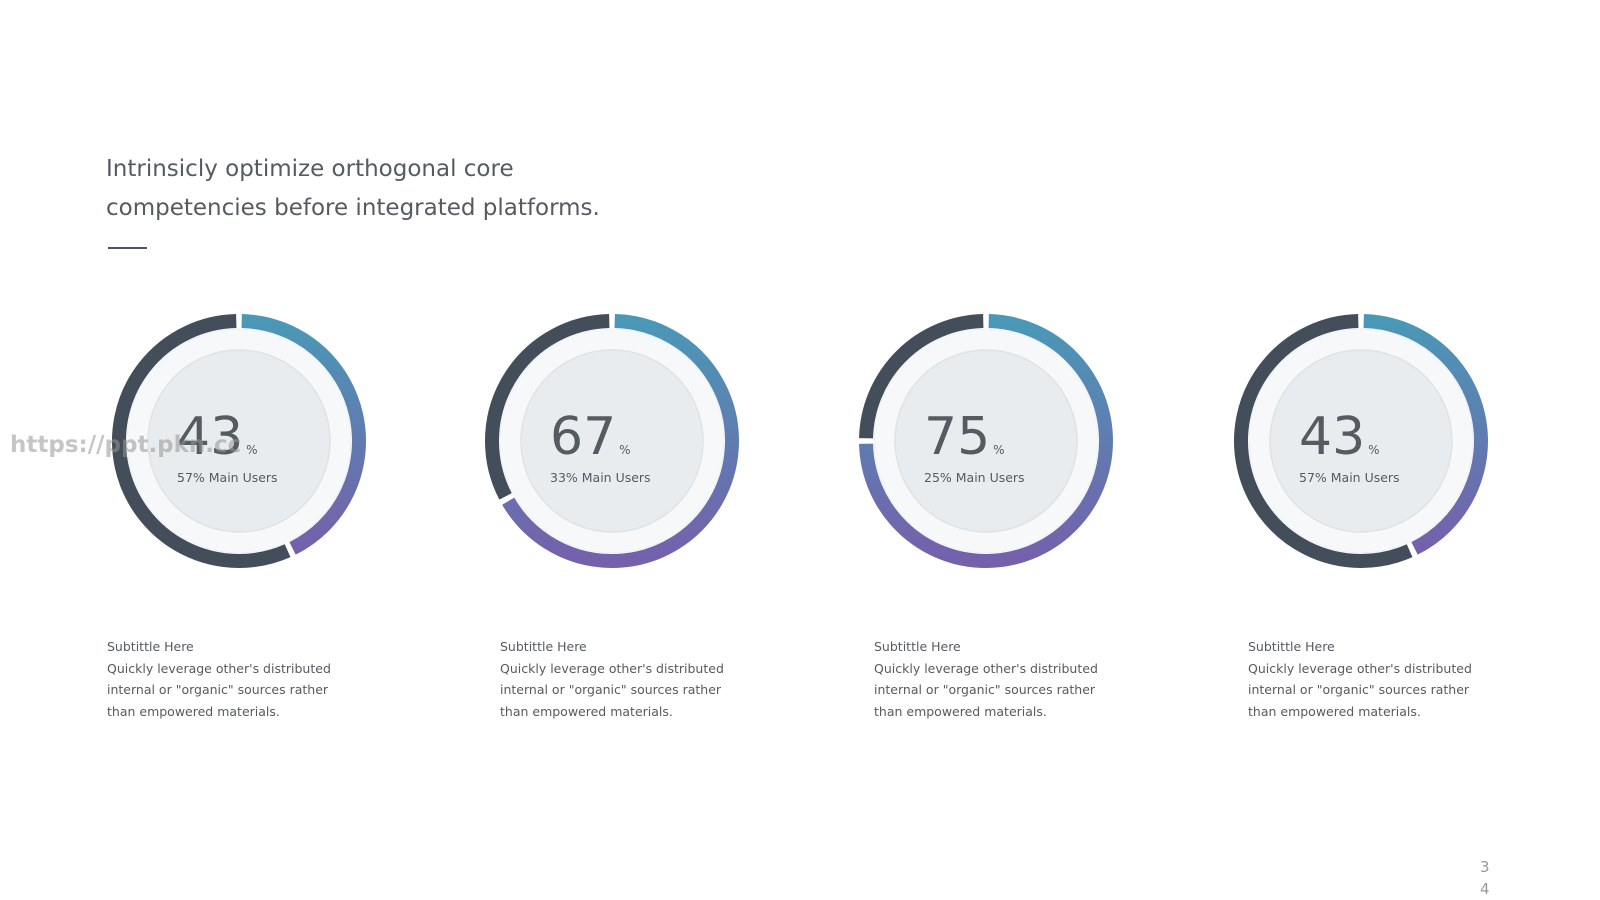  Describe the element at coordinates (583, 437) in the screenshot. I see `donut-number: 67` at that location.